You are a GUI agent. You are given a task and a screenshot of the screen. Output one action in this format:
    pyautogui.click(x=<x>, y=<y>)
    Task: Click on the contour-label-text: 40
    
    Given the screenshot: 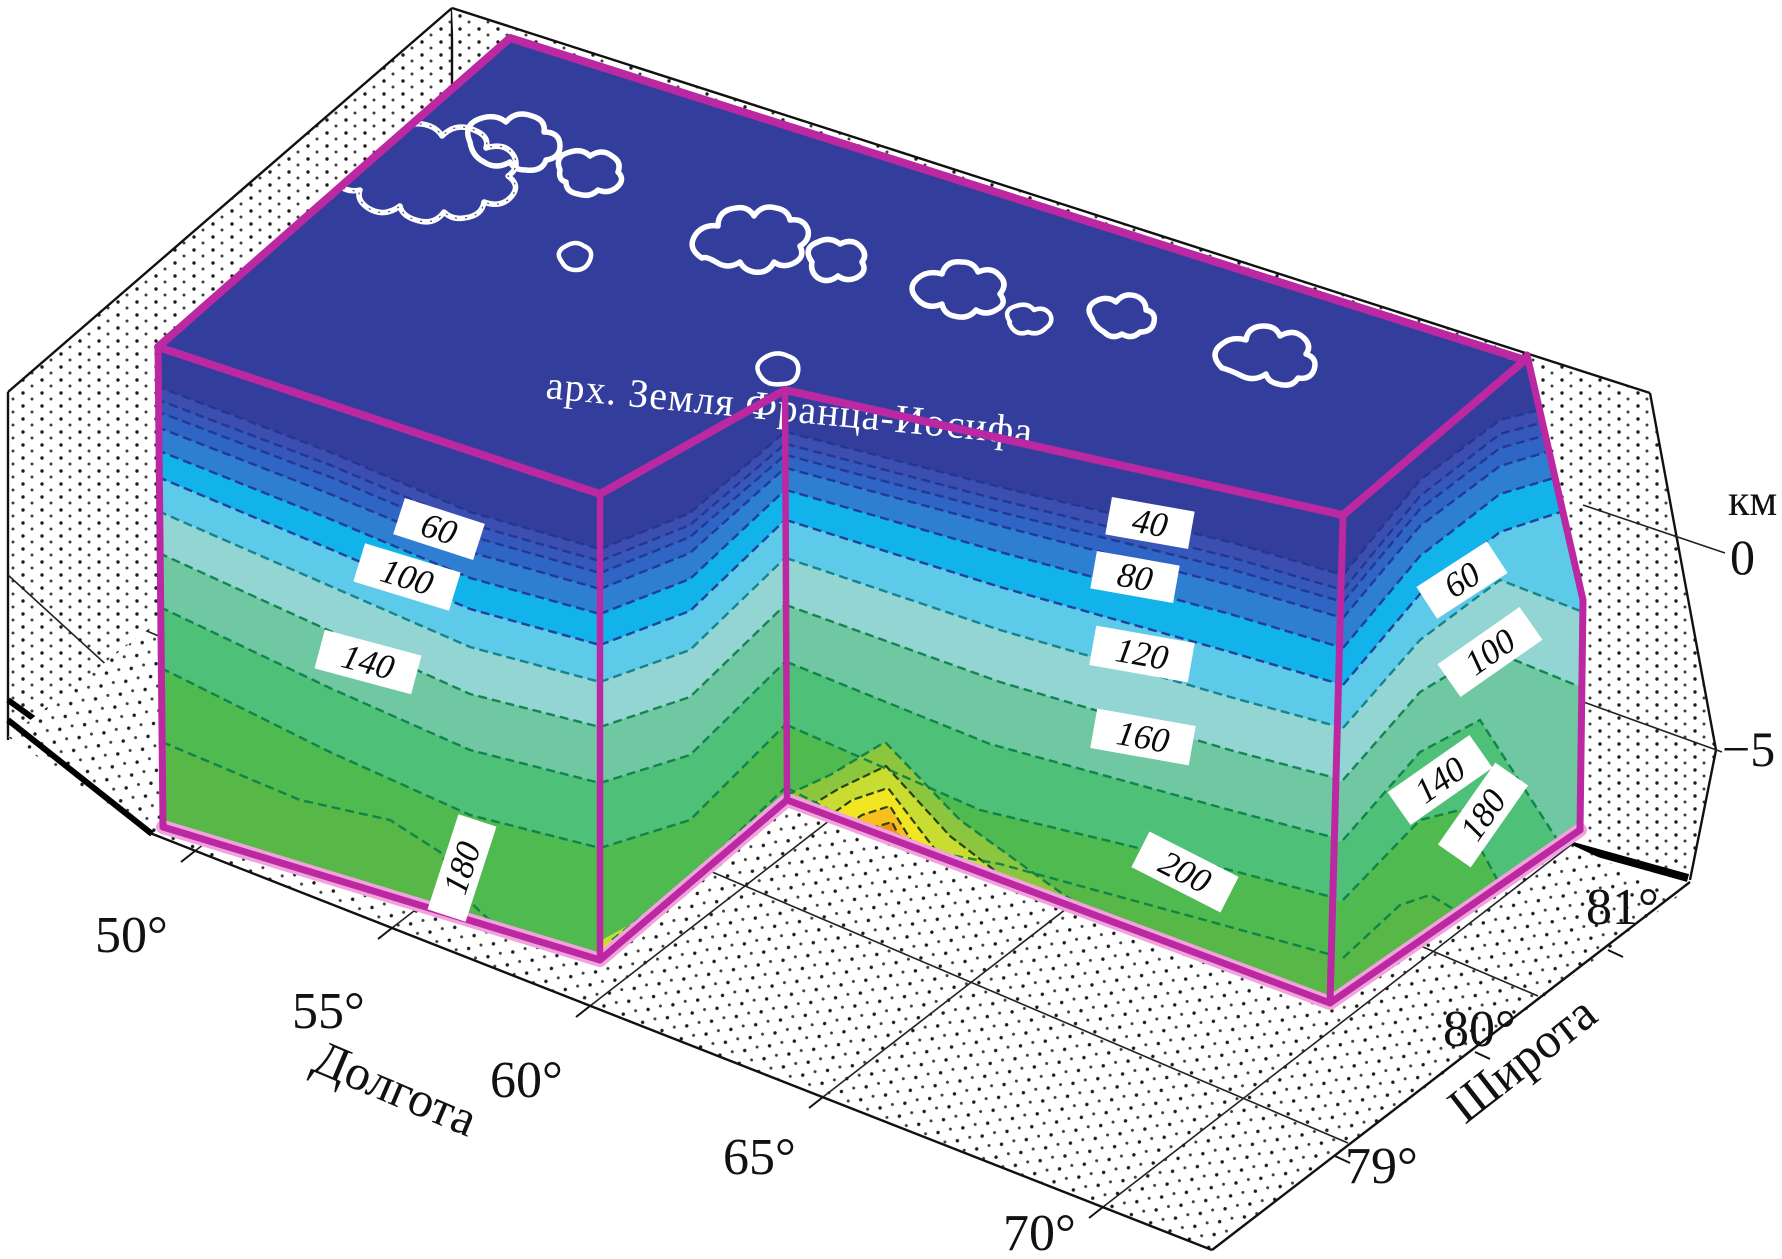 What is the action you would take?
    pyautogui.click(x=1150, y=523)
    